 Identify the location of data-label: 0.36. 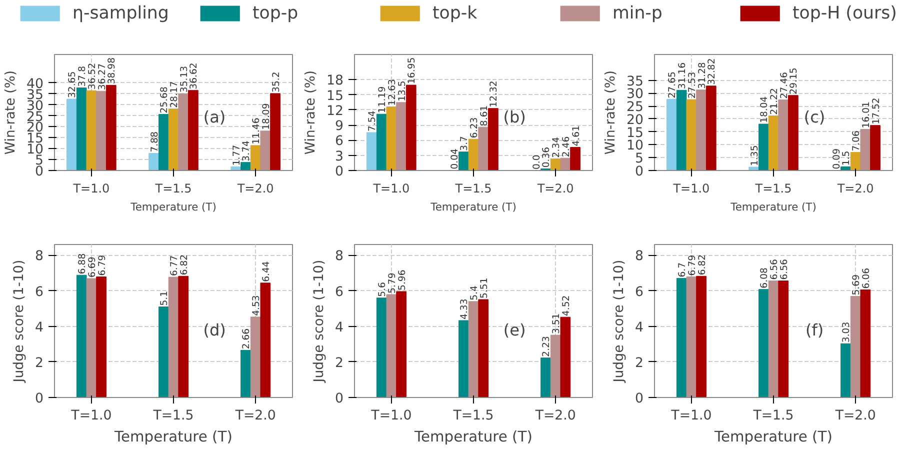
(546, 157).